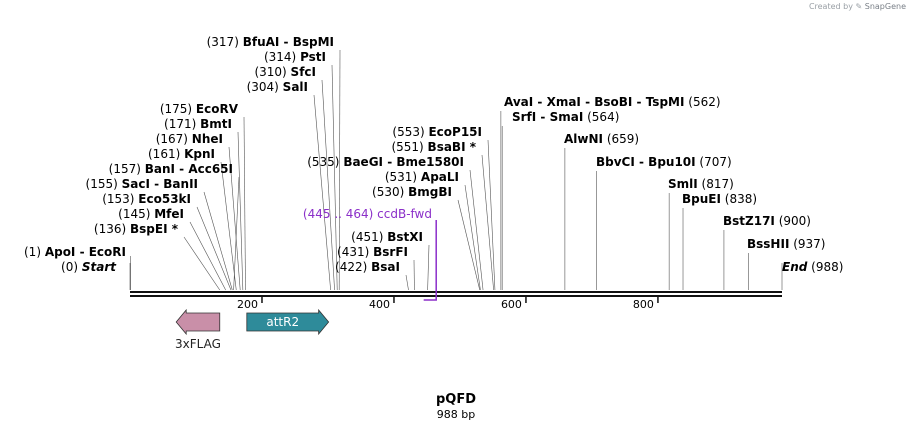 This screenshot has width=912, height=430. What do you see at coordinates (476, 230) in the screenshot?
I see `site-leader-baegi` at bounding box center [476, 230].